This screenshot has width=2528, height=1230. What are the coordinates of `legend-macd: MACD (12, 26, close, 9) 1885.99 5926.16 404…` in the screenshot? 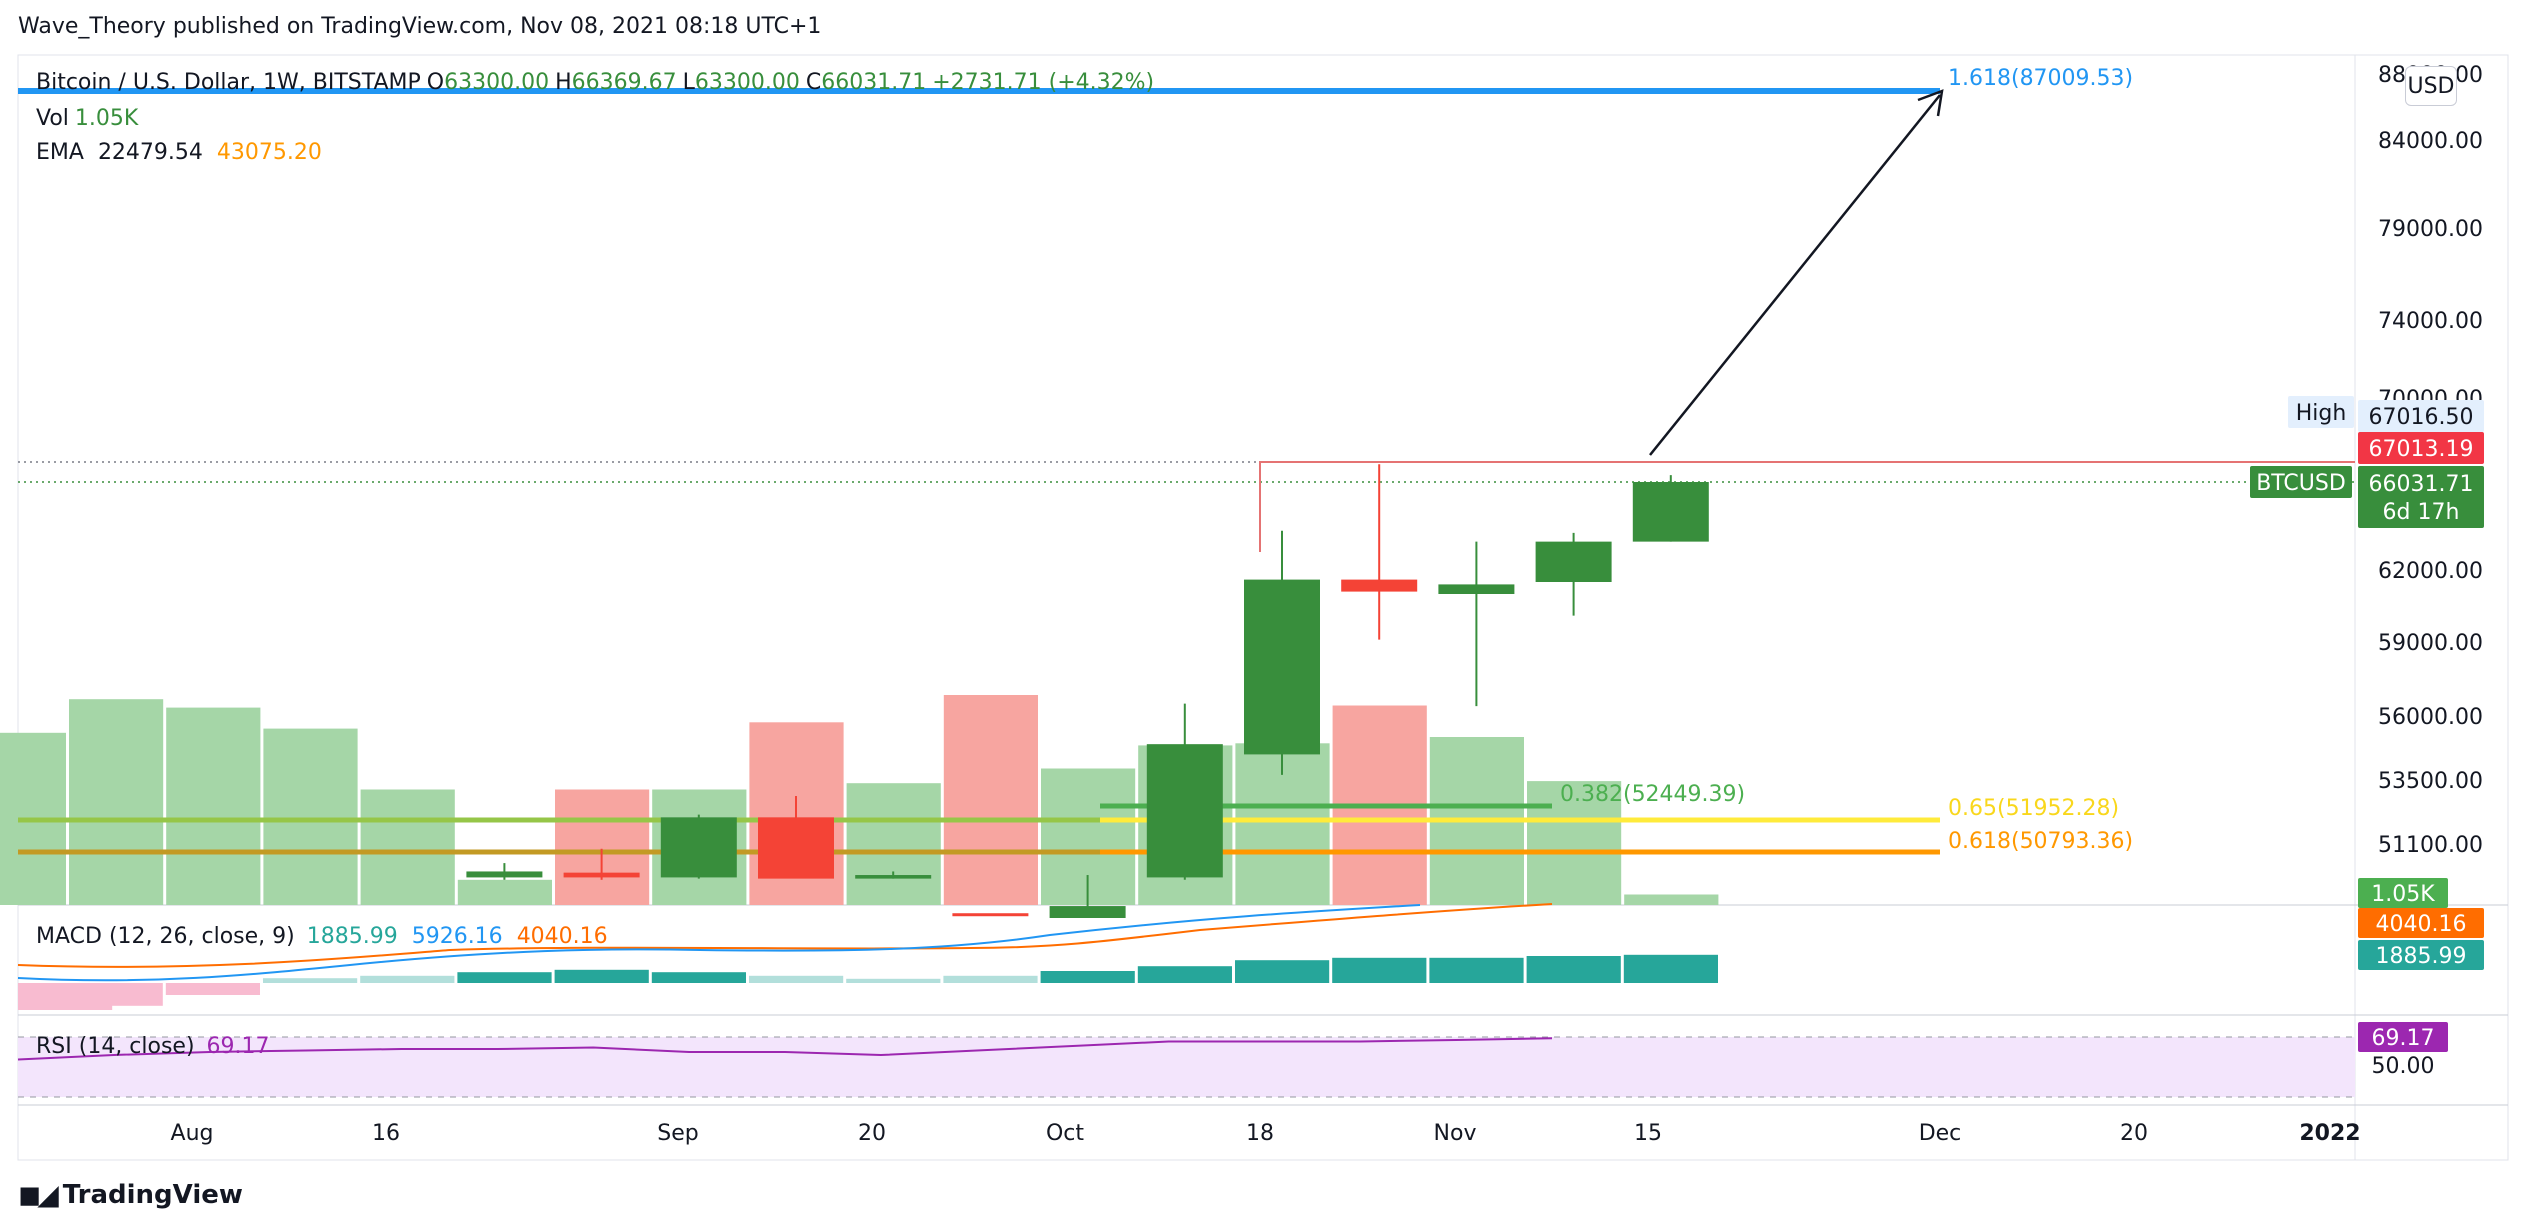 It's located at (325, 936).